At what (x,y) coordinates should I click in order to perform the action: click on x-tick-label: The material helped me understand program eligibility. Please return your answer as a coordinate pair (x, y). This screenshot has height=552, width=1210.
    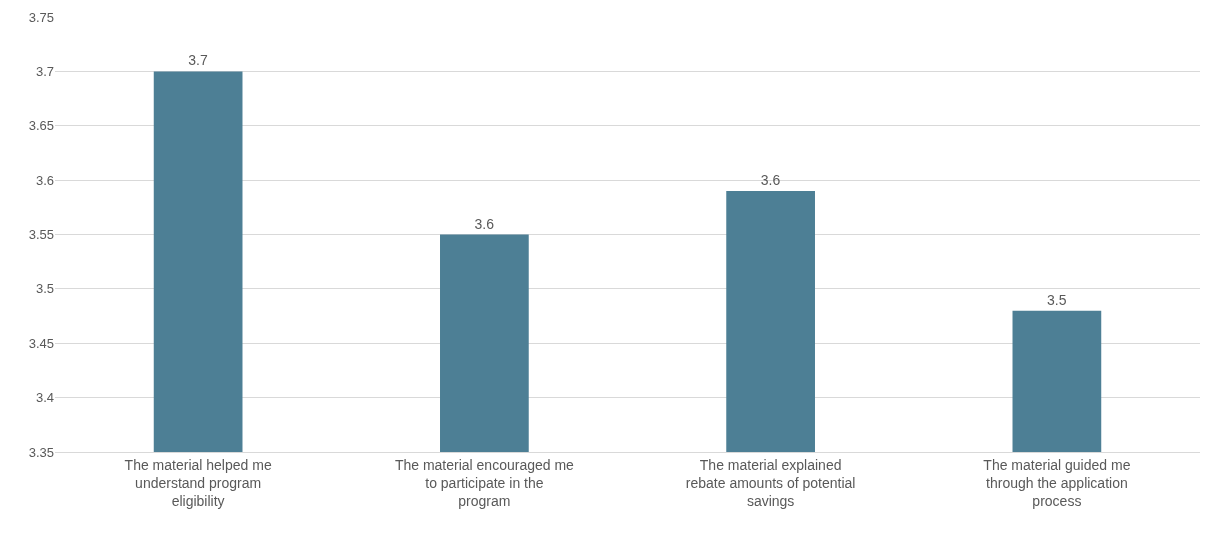
    Looking at the image, I should click on (198, 483).